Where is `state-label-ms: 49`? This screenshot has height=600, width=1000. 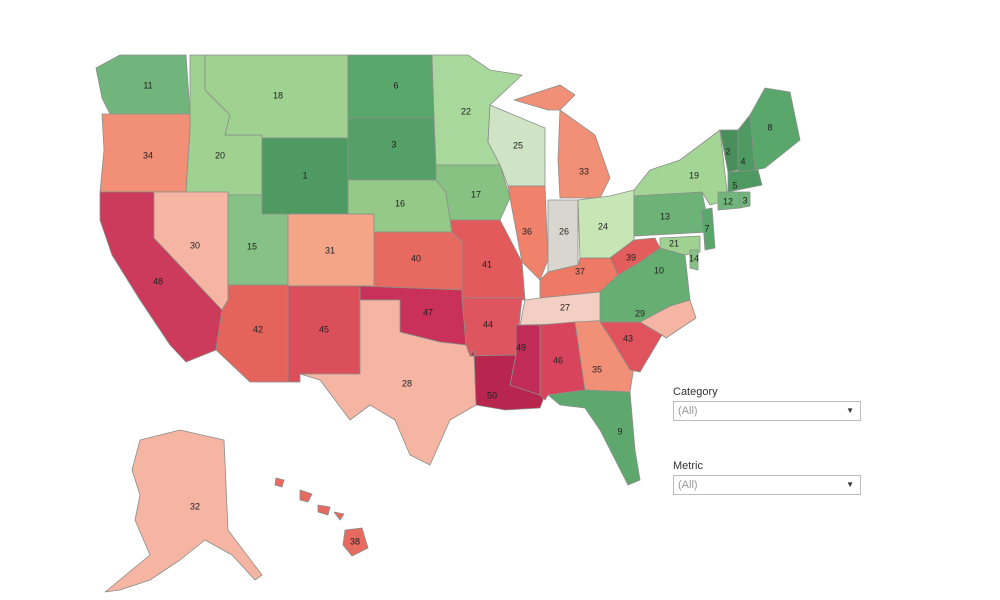
state-label-ms: 49 is located at coordinates (521, 347).